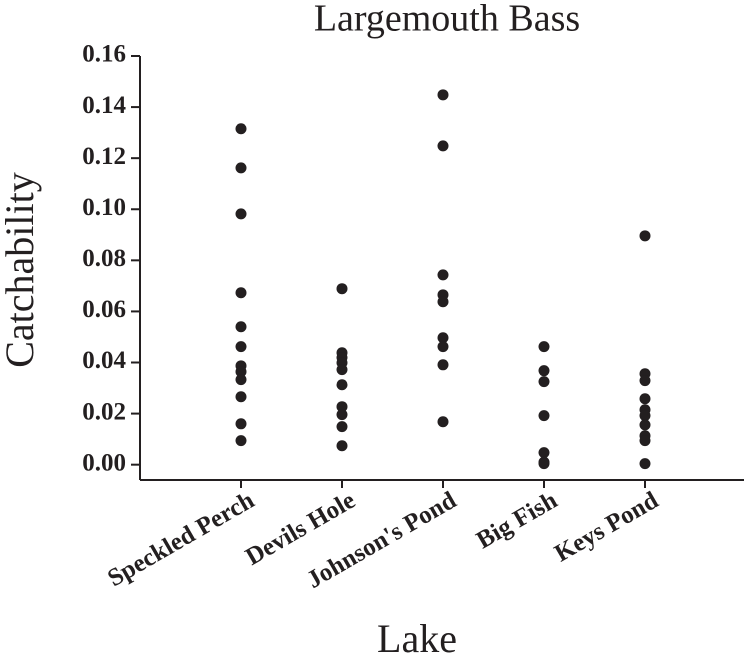 The image size is (745, 662). What do you see at coordinates (104, 309) in the screenshot?
I see `y-tick-label: 0.06` at bounding box center [104, 309].